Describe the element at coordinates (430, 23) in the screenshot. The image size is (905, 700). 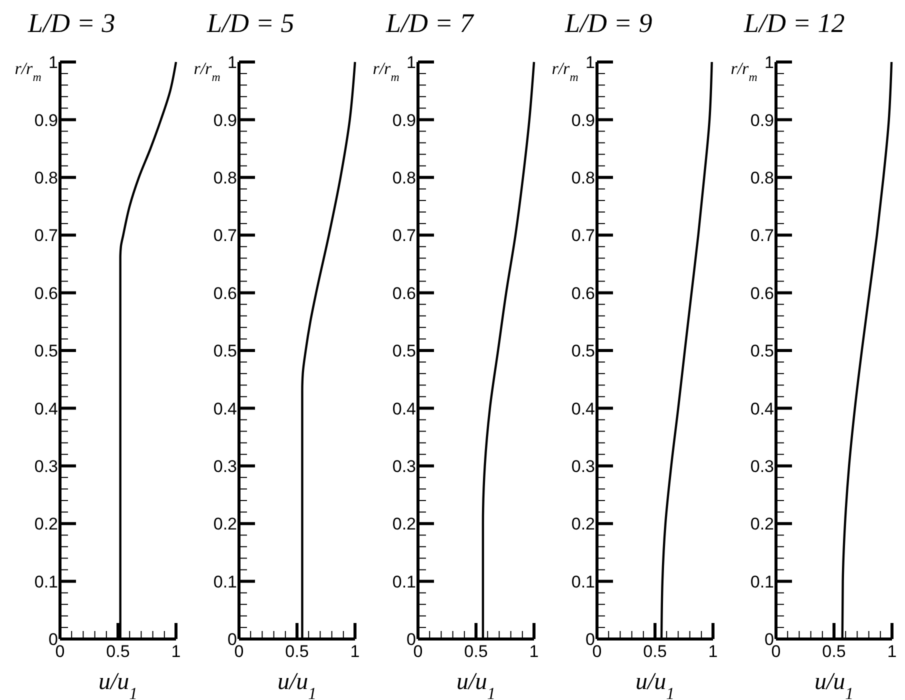
I see `chart-title: L/D = 7` at that location.